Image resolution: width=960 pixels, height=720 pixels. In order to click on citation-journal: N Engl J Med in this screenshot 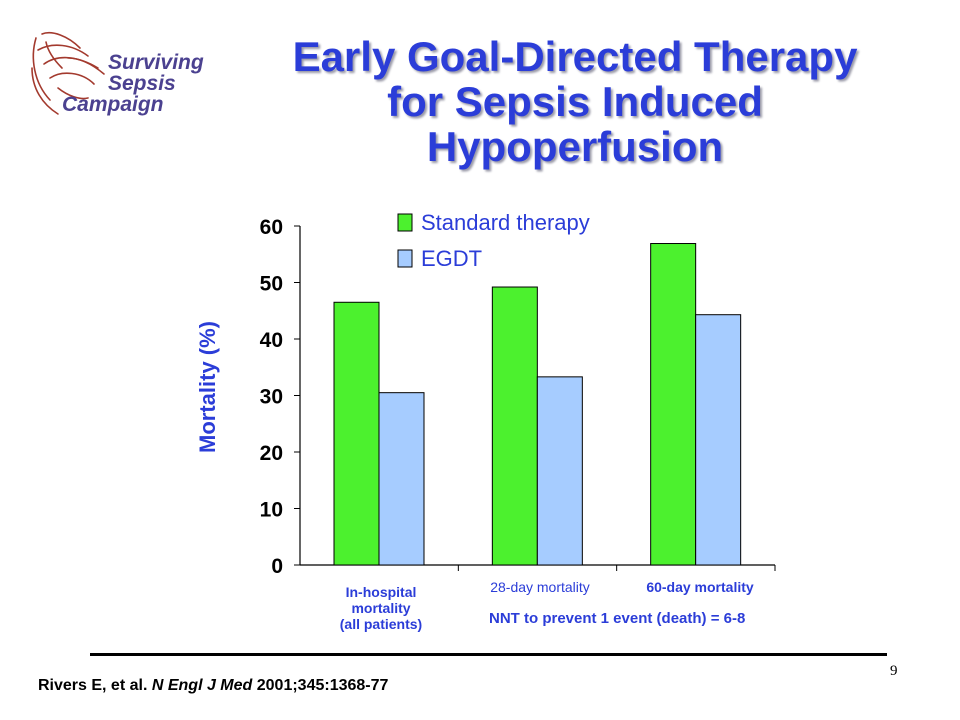, I will do `click(202, 685)`.